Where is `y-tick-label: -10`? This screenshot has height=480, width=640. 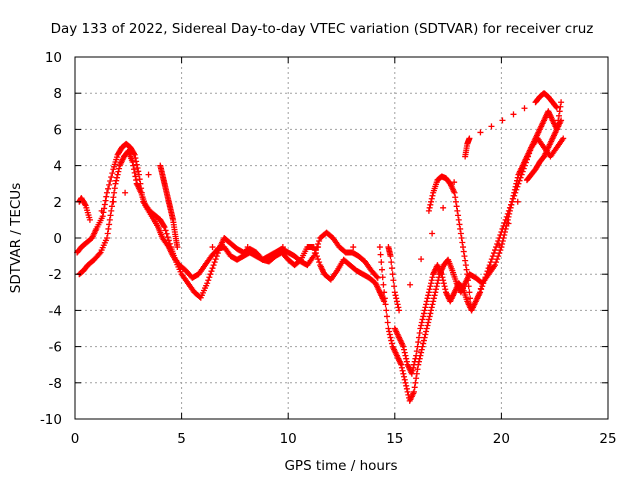
y-tick-label: -10 is located at coordinates (51, 420).